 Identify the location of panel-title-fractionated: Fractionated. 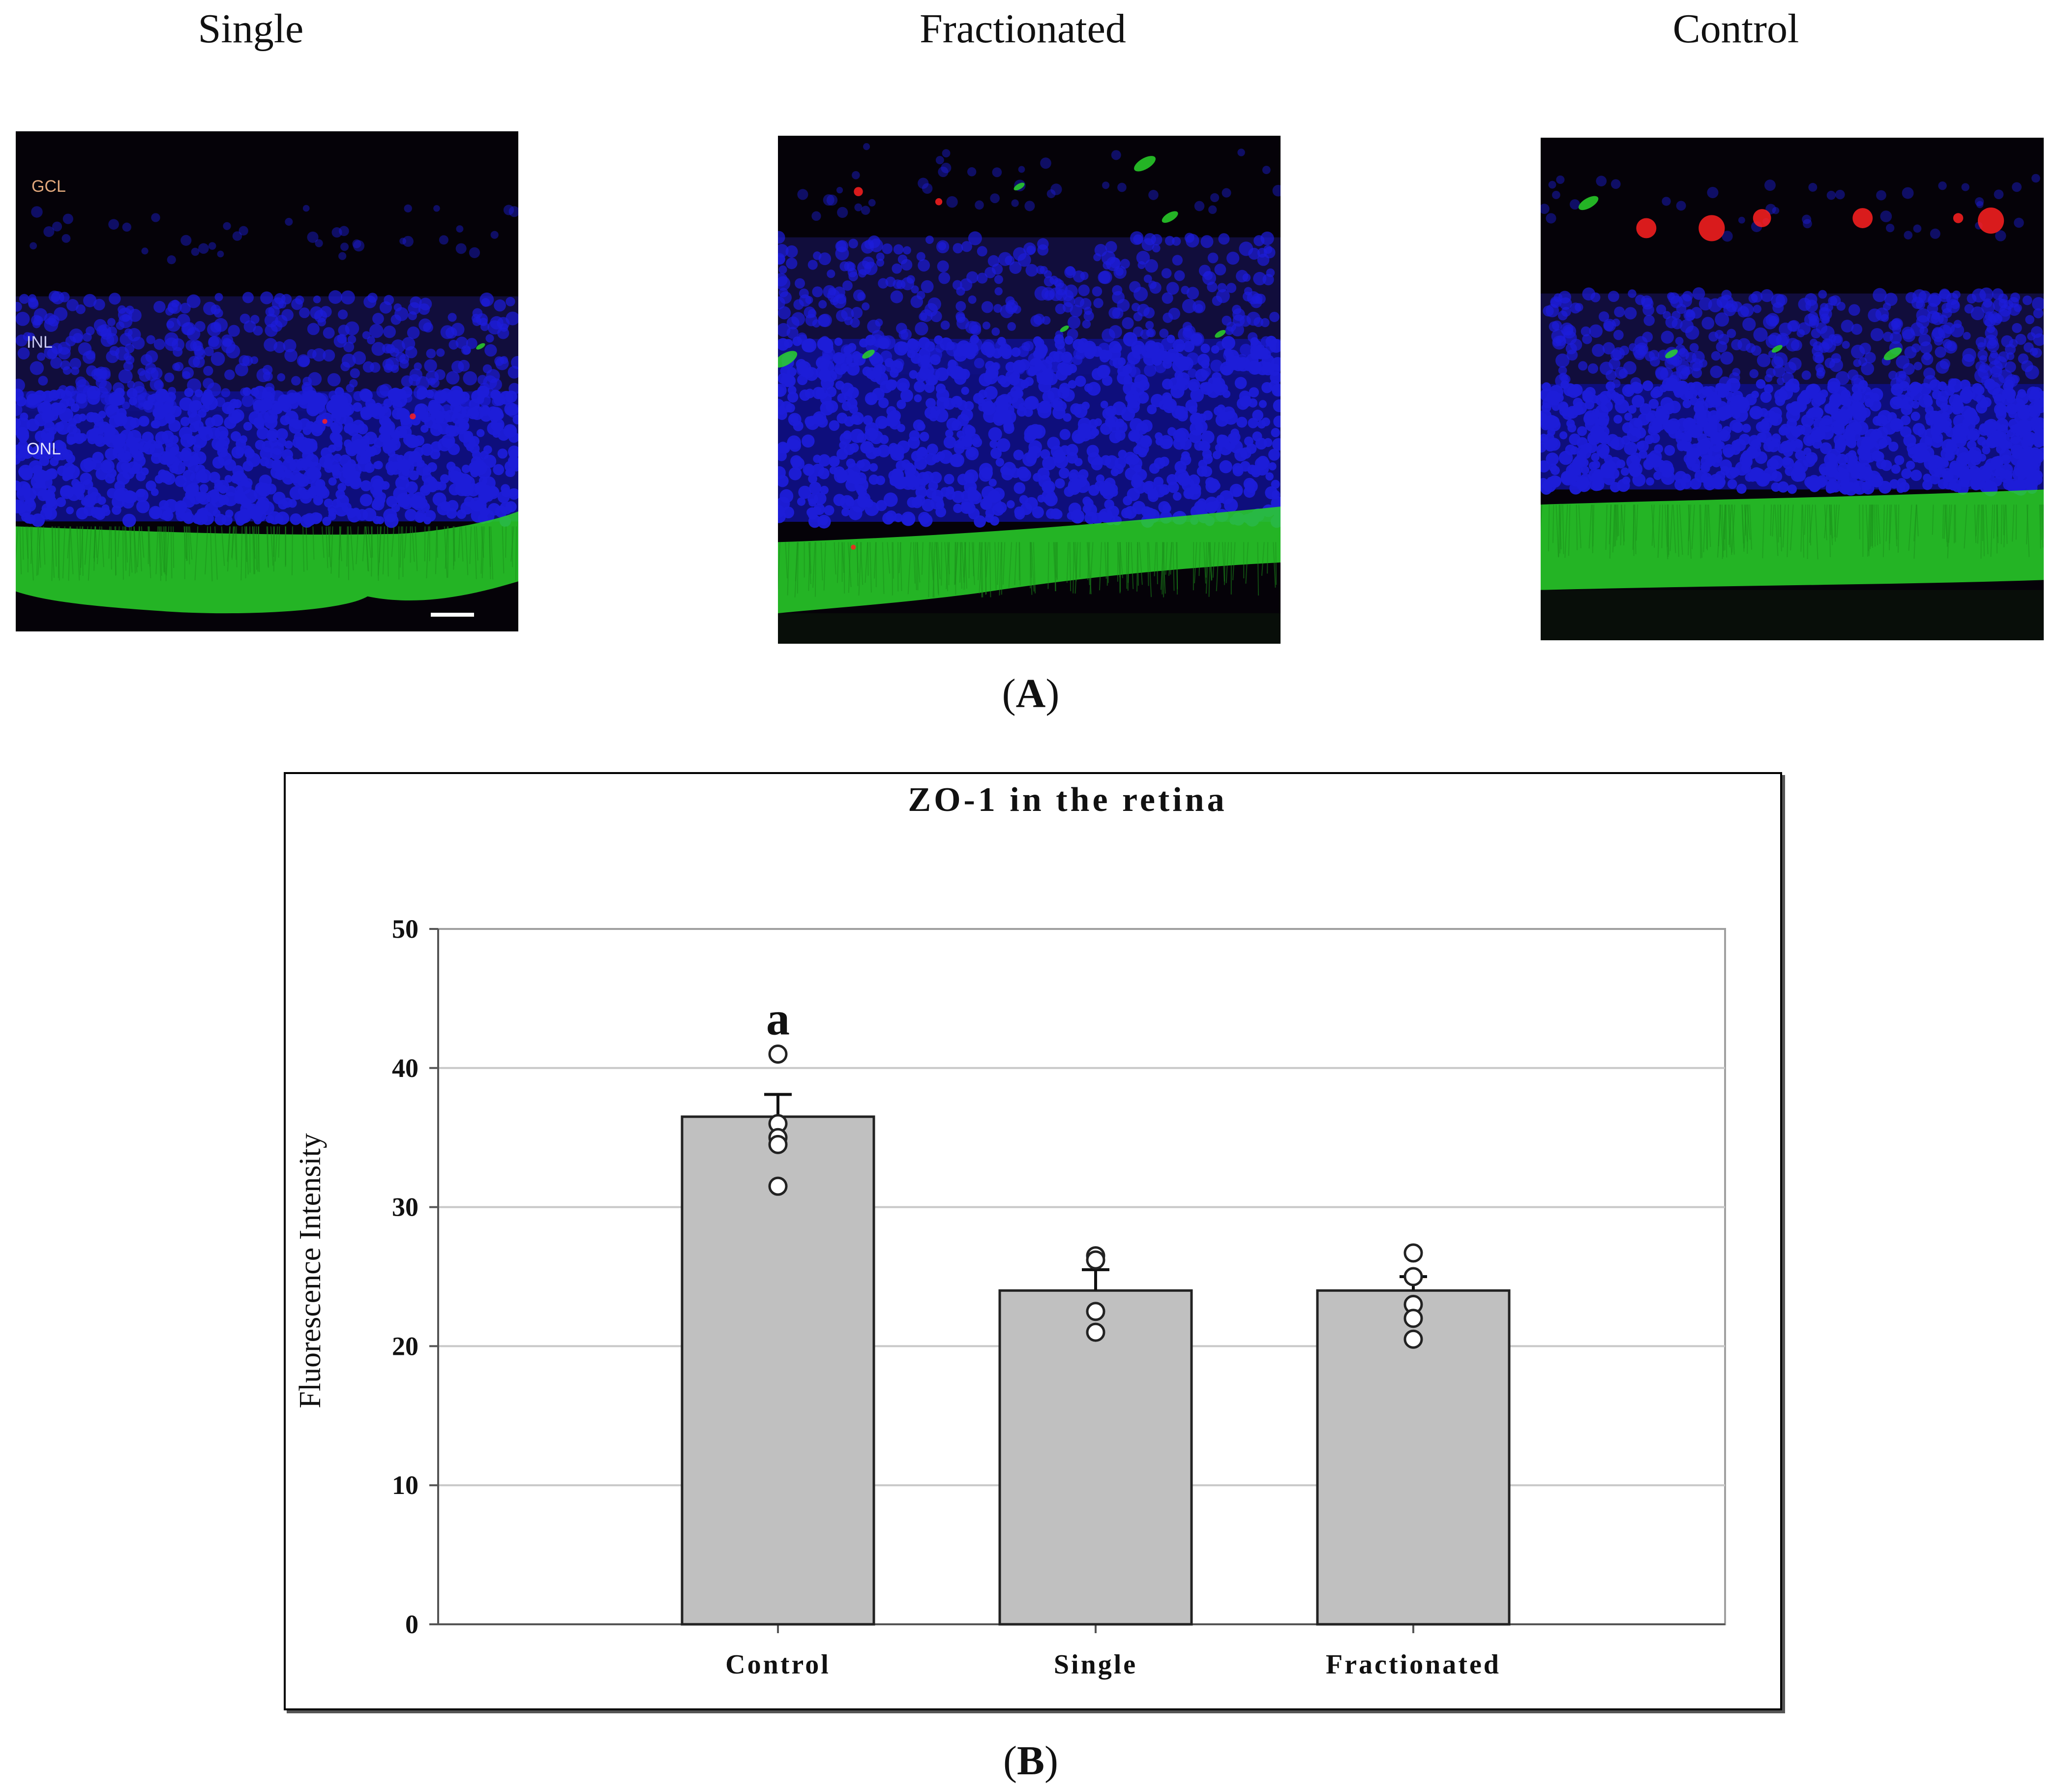
(1023, 29).